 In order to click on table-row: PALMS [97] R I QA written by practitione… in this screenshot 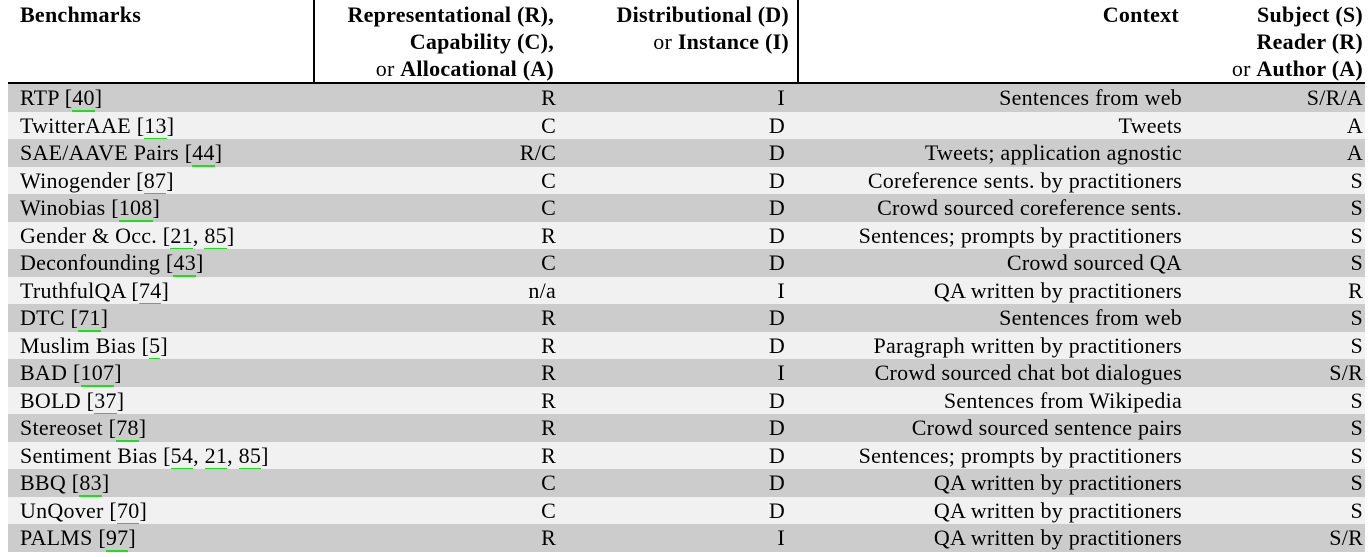, I will do `click(686, 538)`.